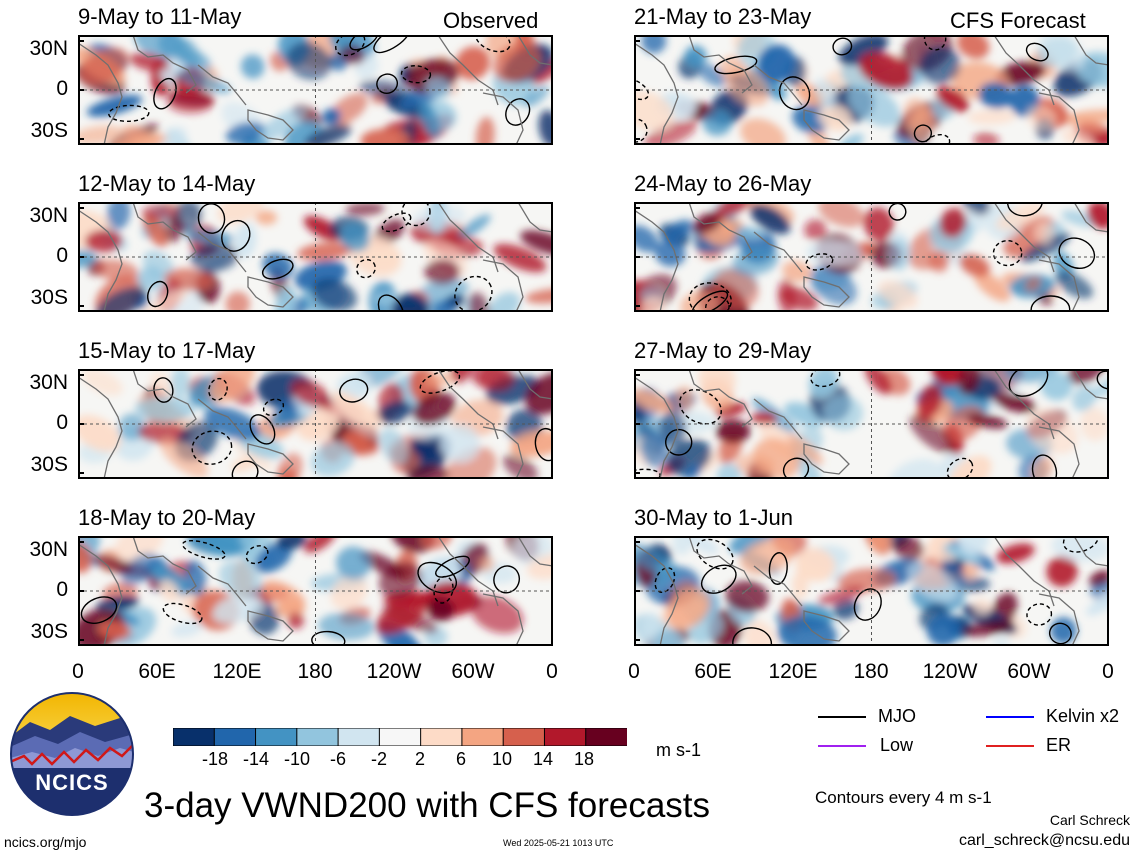 Image resolution: width=1135 pixels, height=856 pixels. What do you see at coordinates (1010, 717) in the screenshot?
I see `legend-line-kelvin` at bounding box center [1010, 717].